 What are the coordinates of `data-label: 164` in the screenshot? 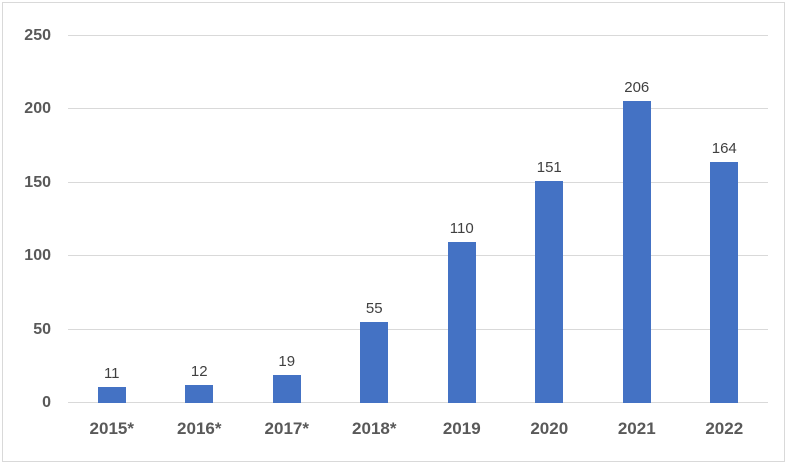 It's located at (724, 149).